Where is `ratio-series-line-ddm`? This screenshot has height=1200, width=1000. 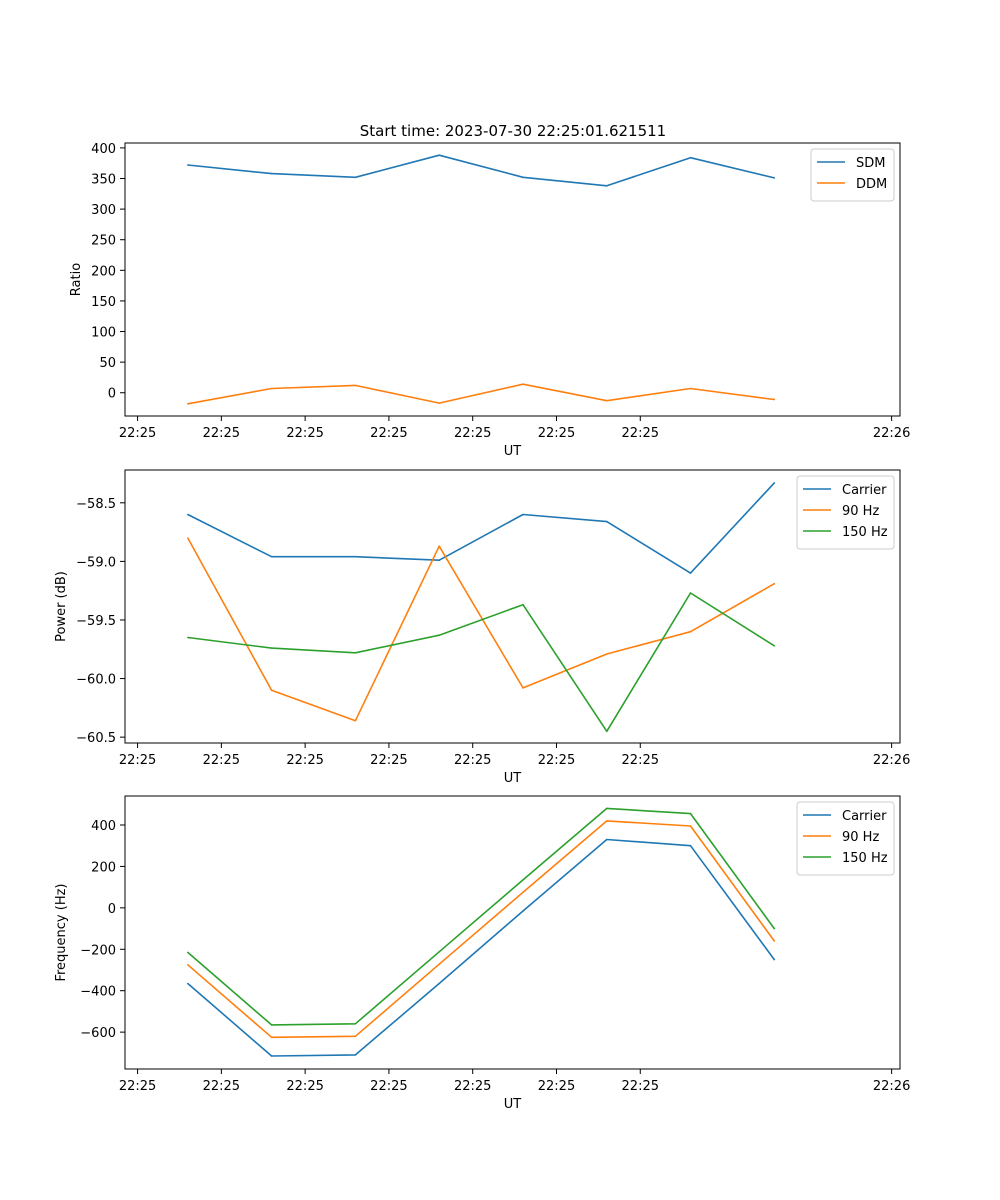
ratio-series-line-ddm is located at coordinates (481, 394).